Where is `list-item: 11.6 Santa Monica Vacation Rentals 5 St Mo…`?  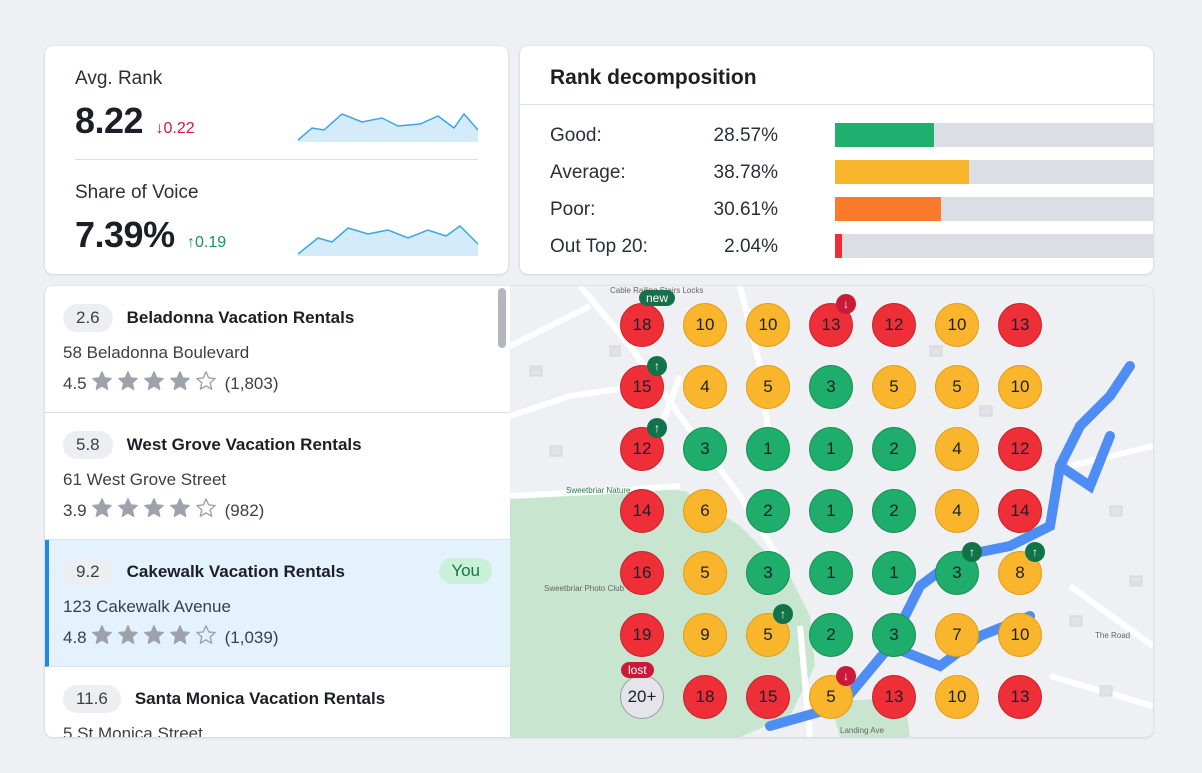
list-item: 11.6 Santa Monica Vacation Rentals 5 St Mo… is located at coordinates (277, 702).